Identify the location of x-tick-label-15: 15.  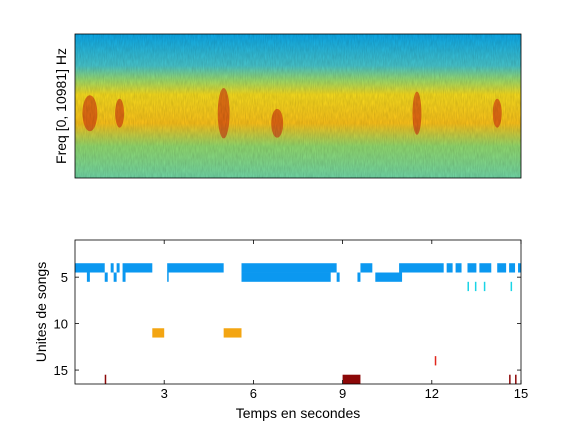
(521, 393).